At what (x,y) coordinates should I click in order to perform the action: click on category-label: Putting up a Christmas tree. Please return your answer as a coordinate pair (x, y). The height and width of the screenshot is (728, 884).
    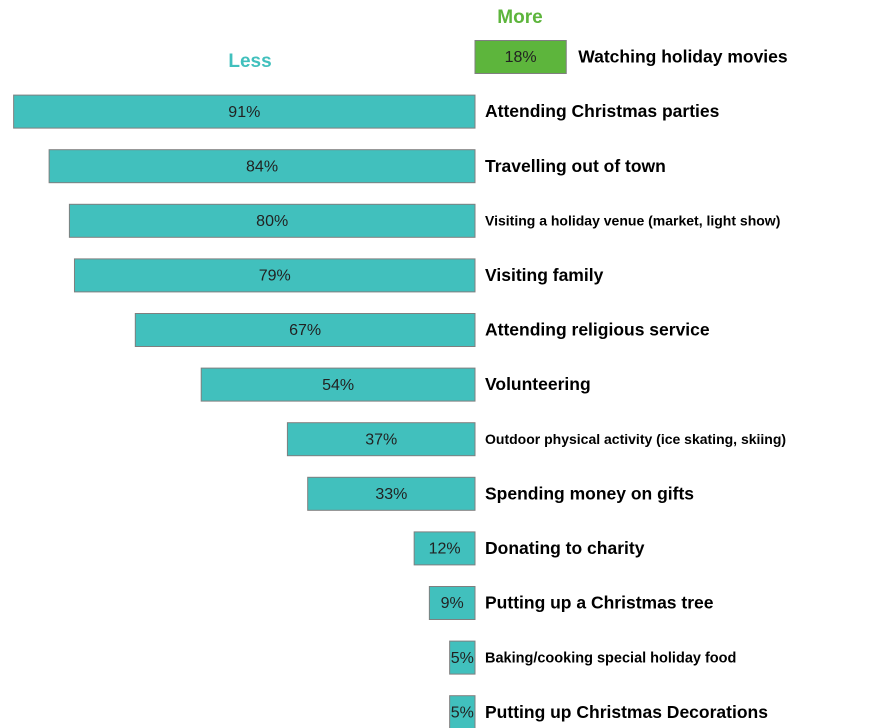
    Looking at the image, I should click on (599, 603).